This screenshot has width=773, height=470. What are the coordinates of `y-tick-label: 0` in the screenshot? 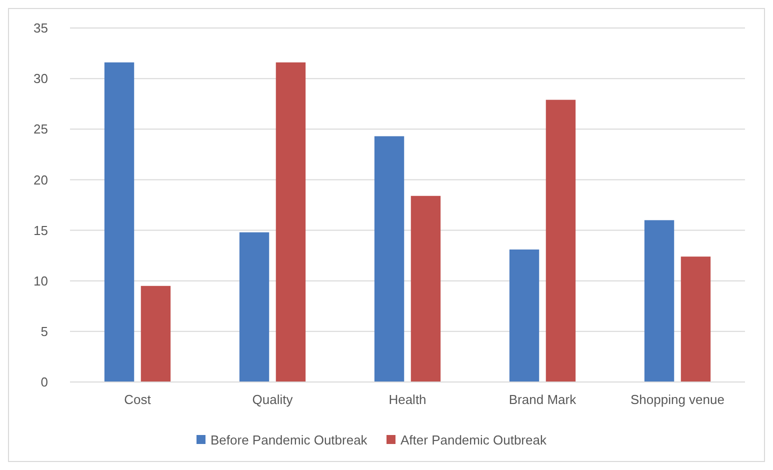 It's located at (44, 382).